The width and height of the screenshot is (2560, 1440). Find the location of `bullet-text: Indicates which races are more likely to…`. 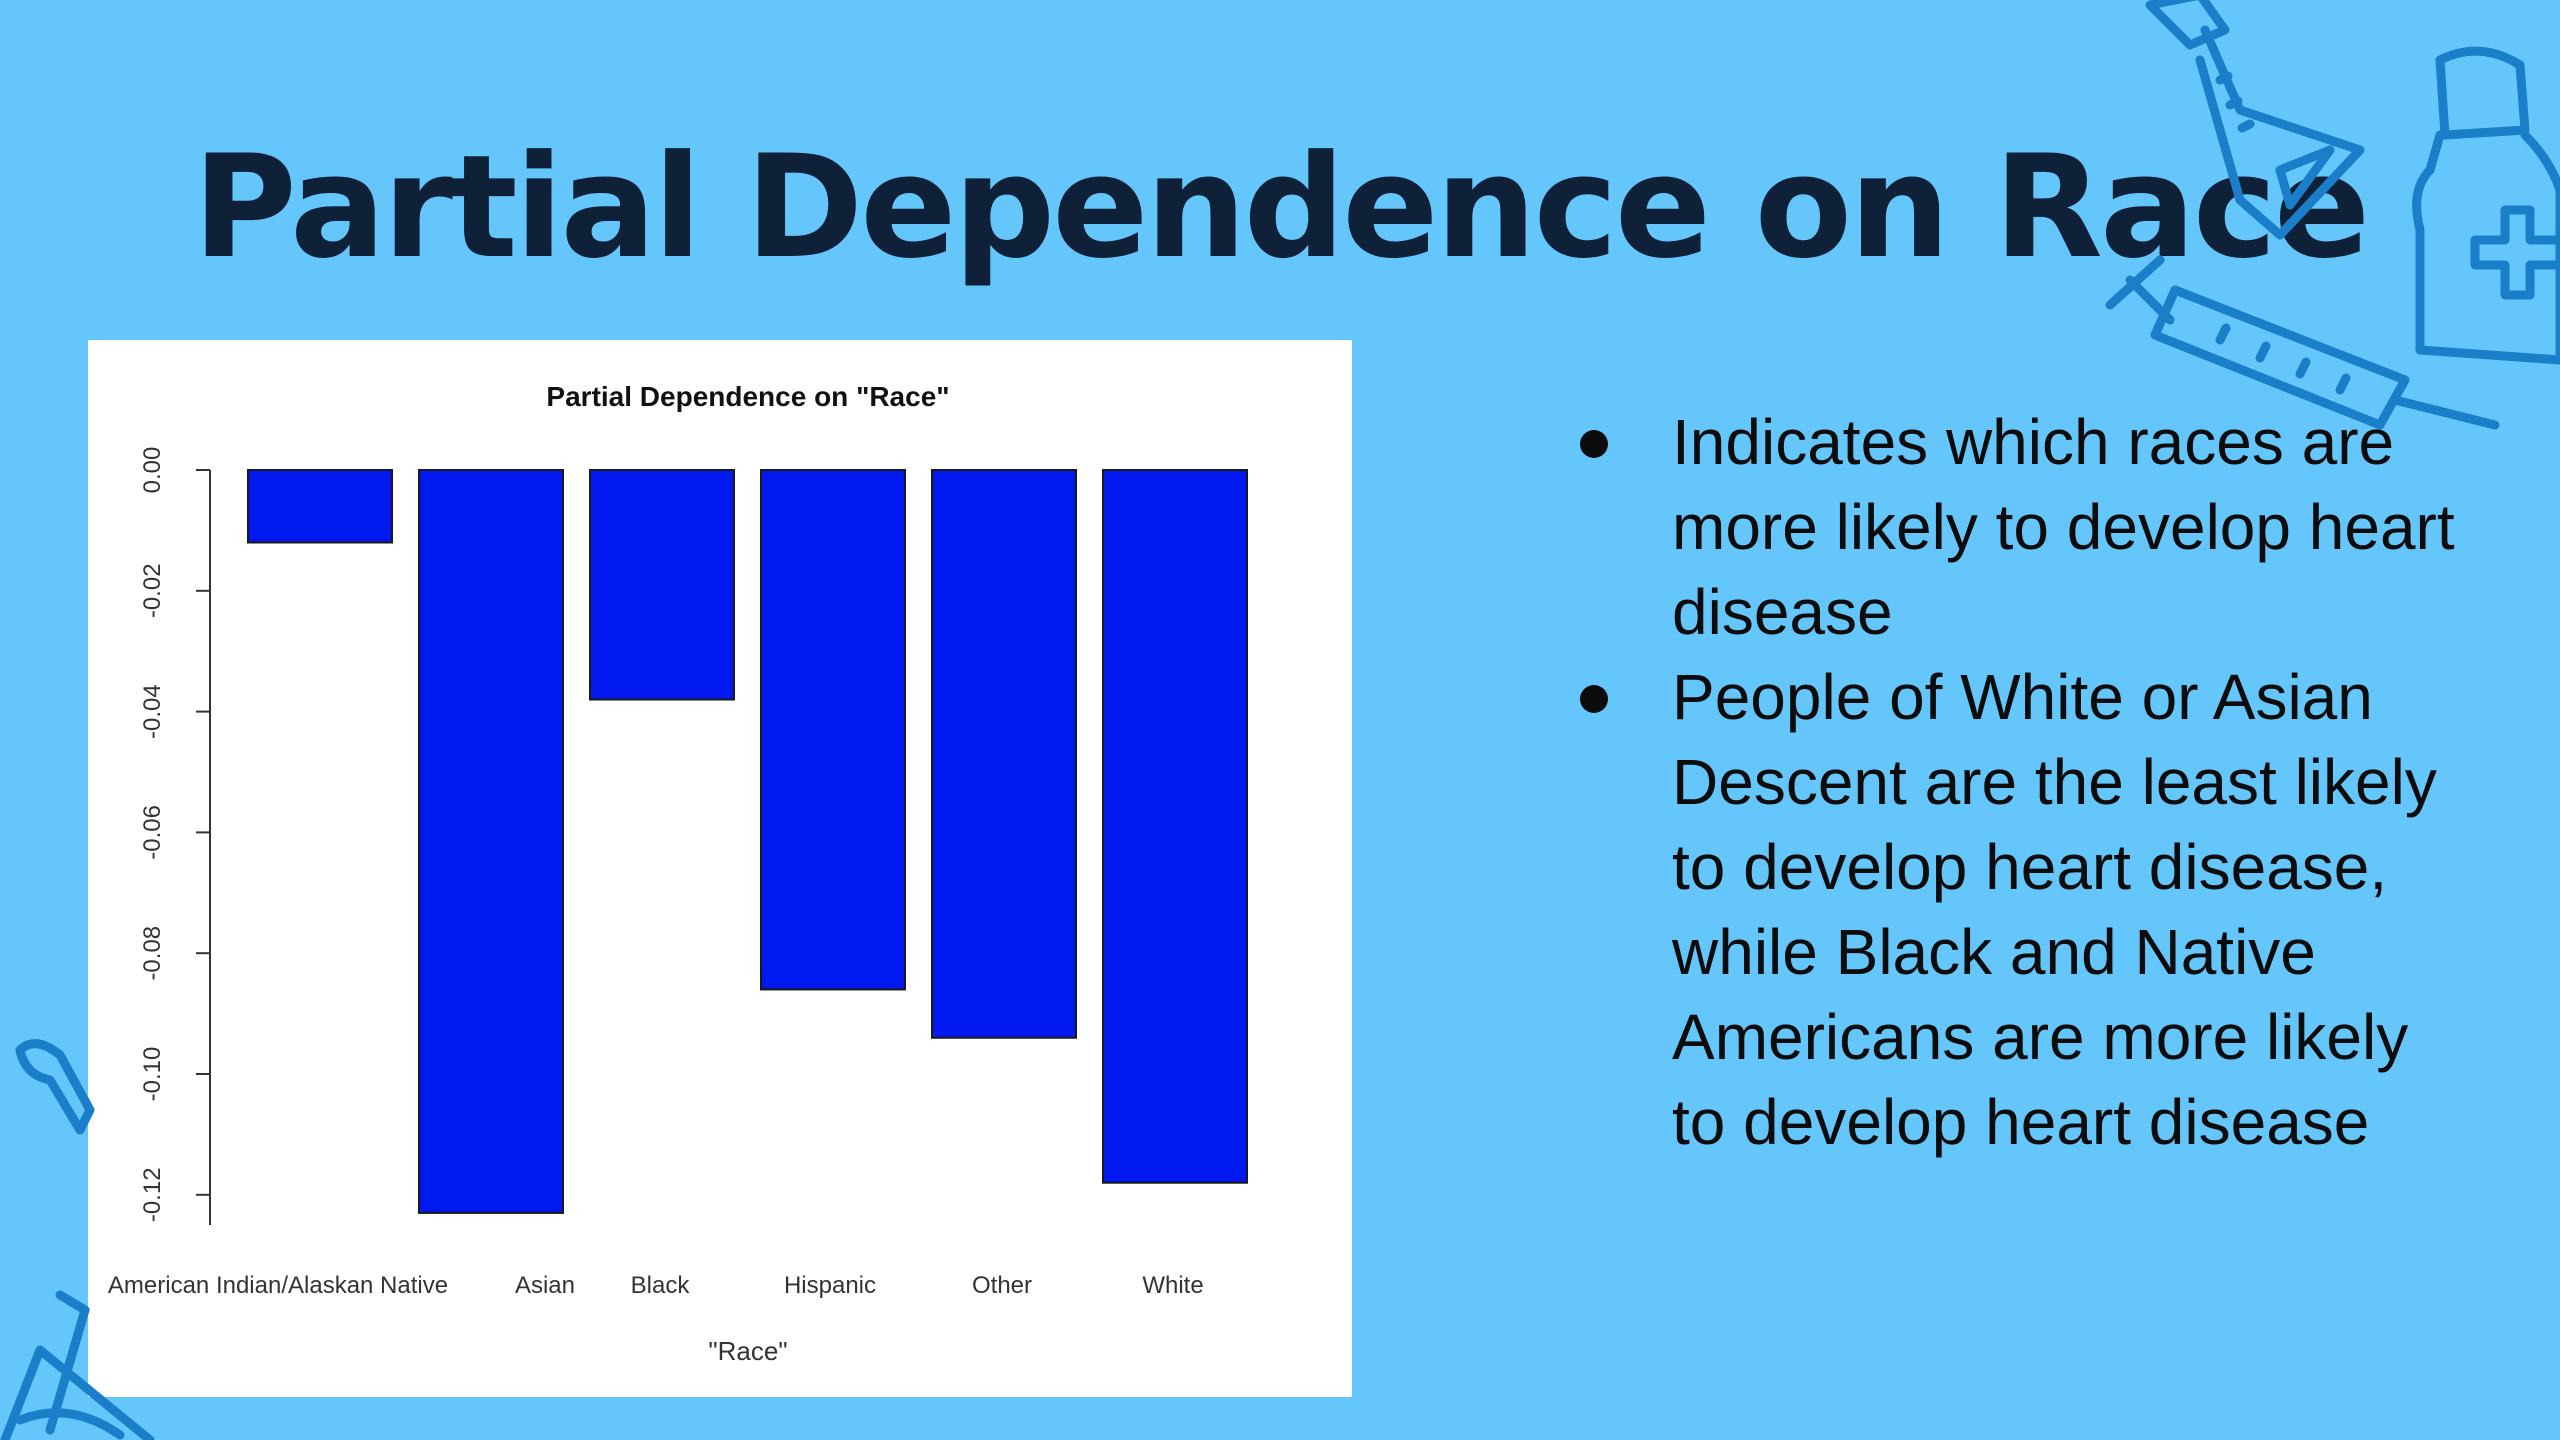

bullet-text: Indicates which races are more likely to… is located at coordinates (2063, 527).